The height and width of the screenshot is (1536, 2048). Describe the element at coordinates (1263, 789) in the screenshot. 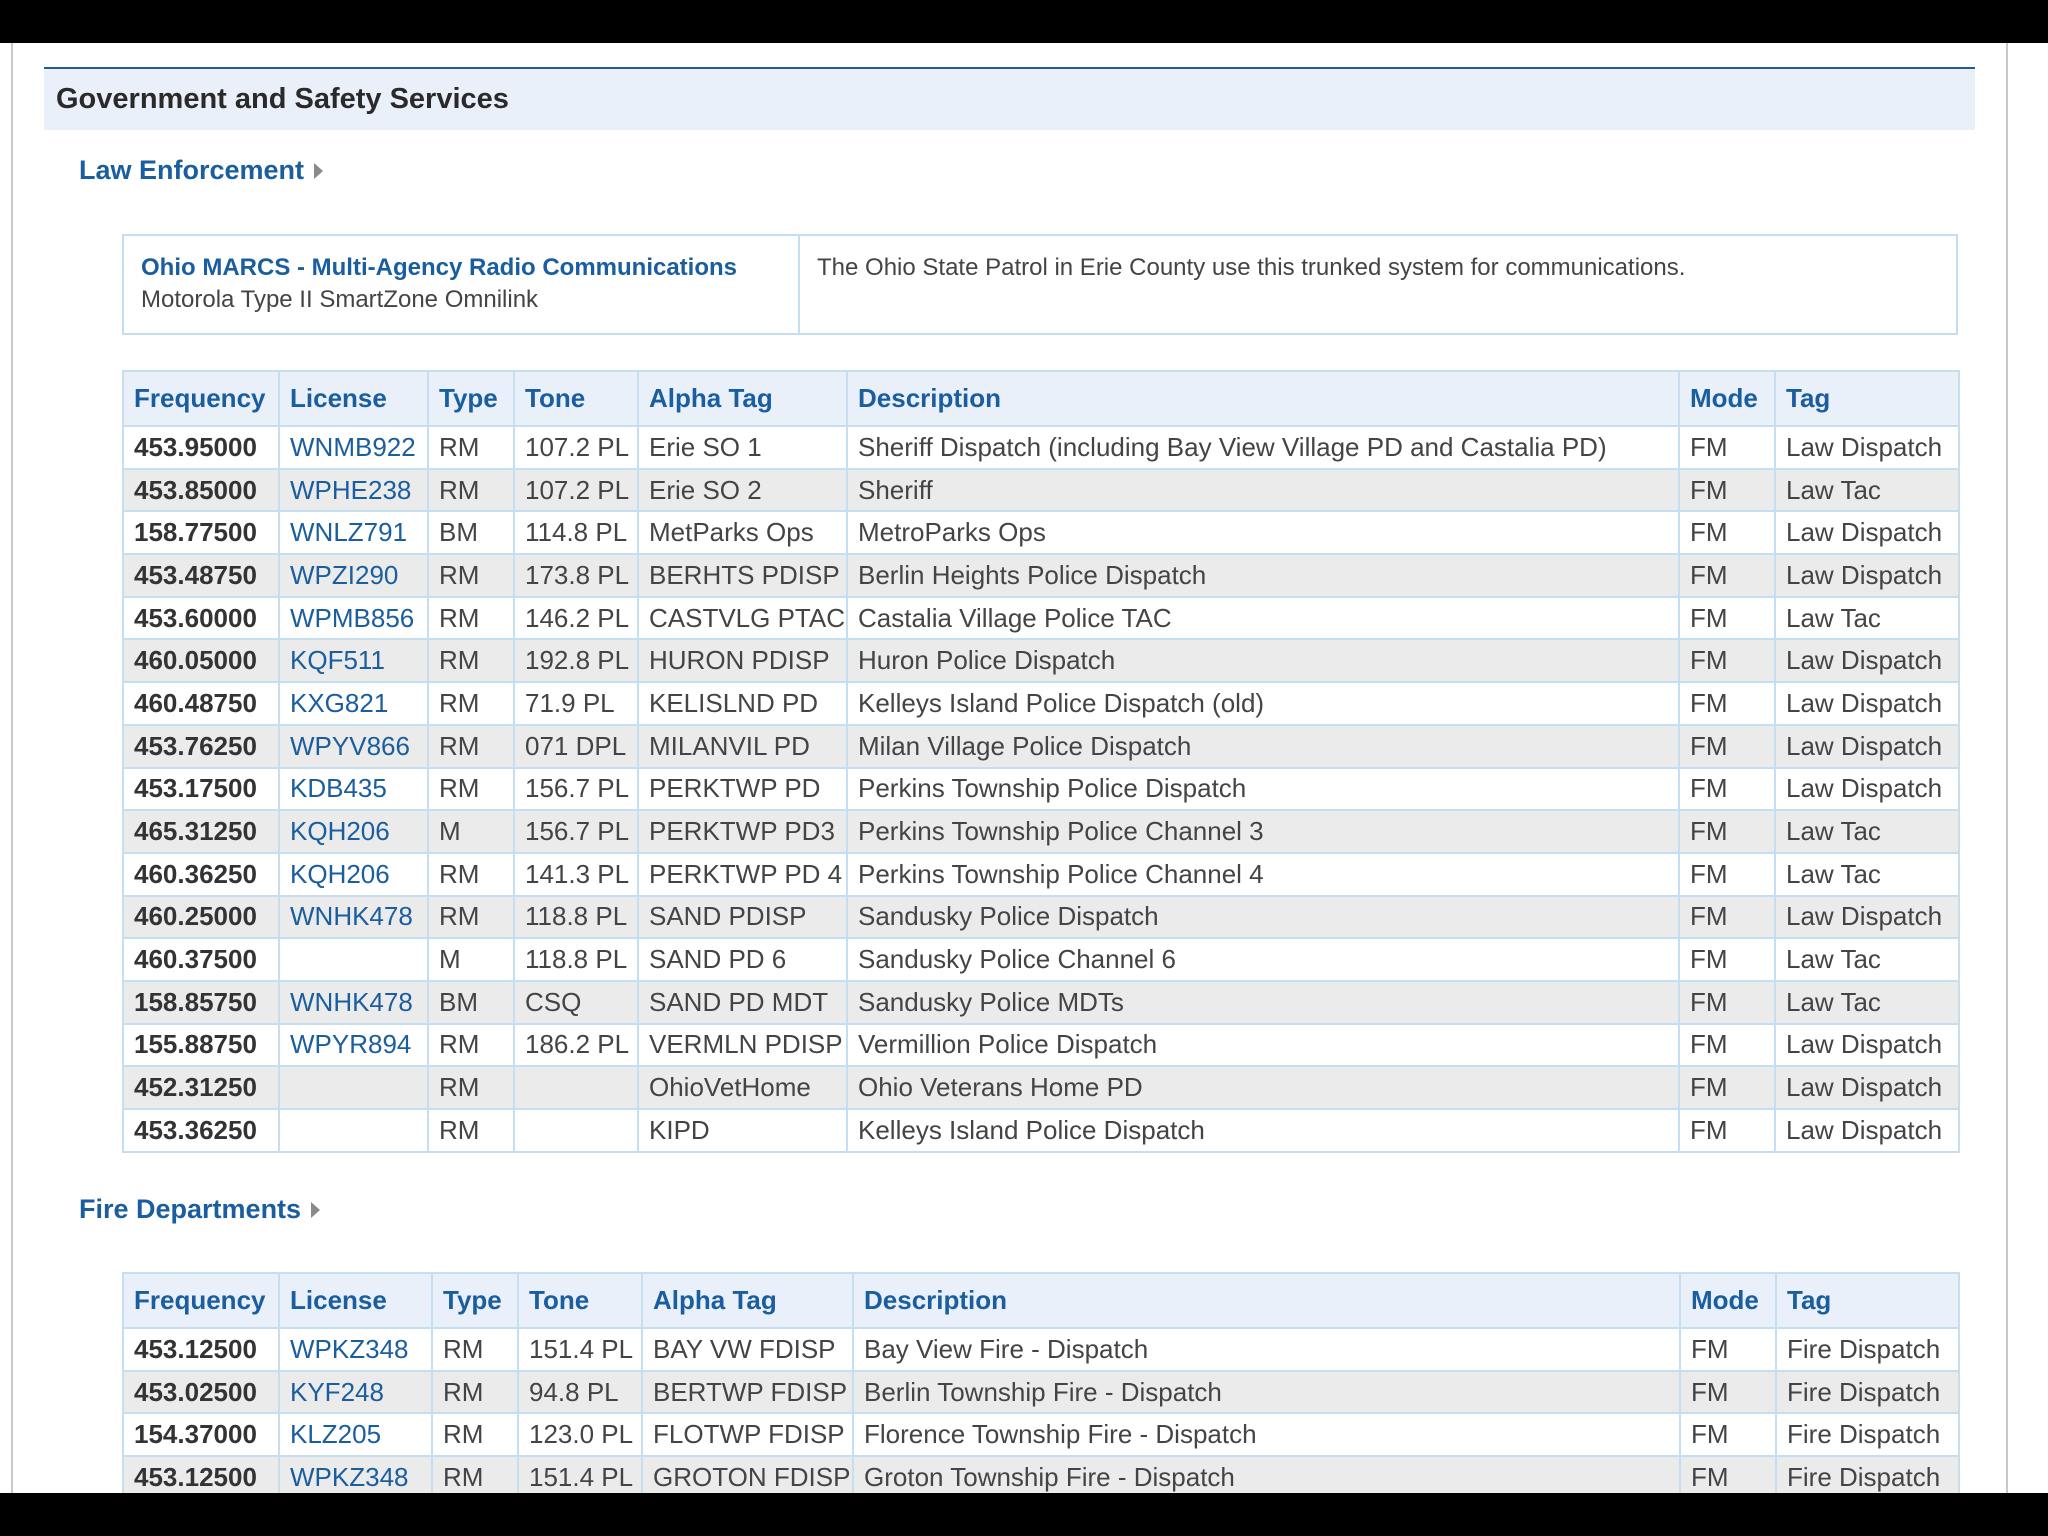

I see `description-cell: Perkins Township Police Dispatch` at that location.